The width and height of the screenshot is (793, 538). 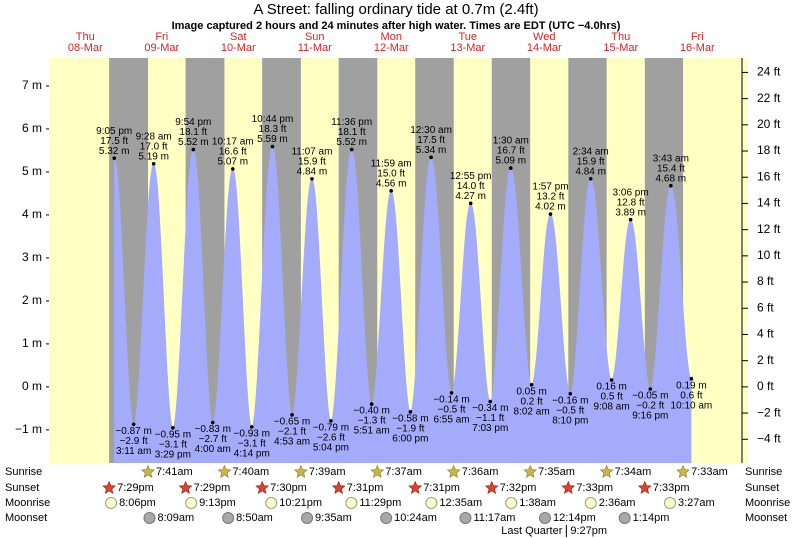 What do you see at coordinates (410, 418) in the screenshot?
I see `tide-label: −0.58 m` at bounding box center [410, 418].